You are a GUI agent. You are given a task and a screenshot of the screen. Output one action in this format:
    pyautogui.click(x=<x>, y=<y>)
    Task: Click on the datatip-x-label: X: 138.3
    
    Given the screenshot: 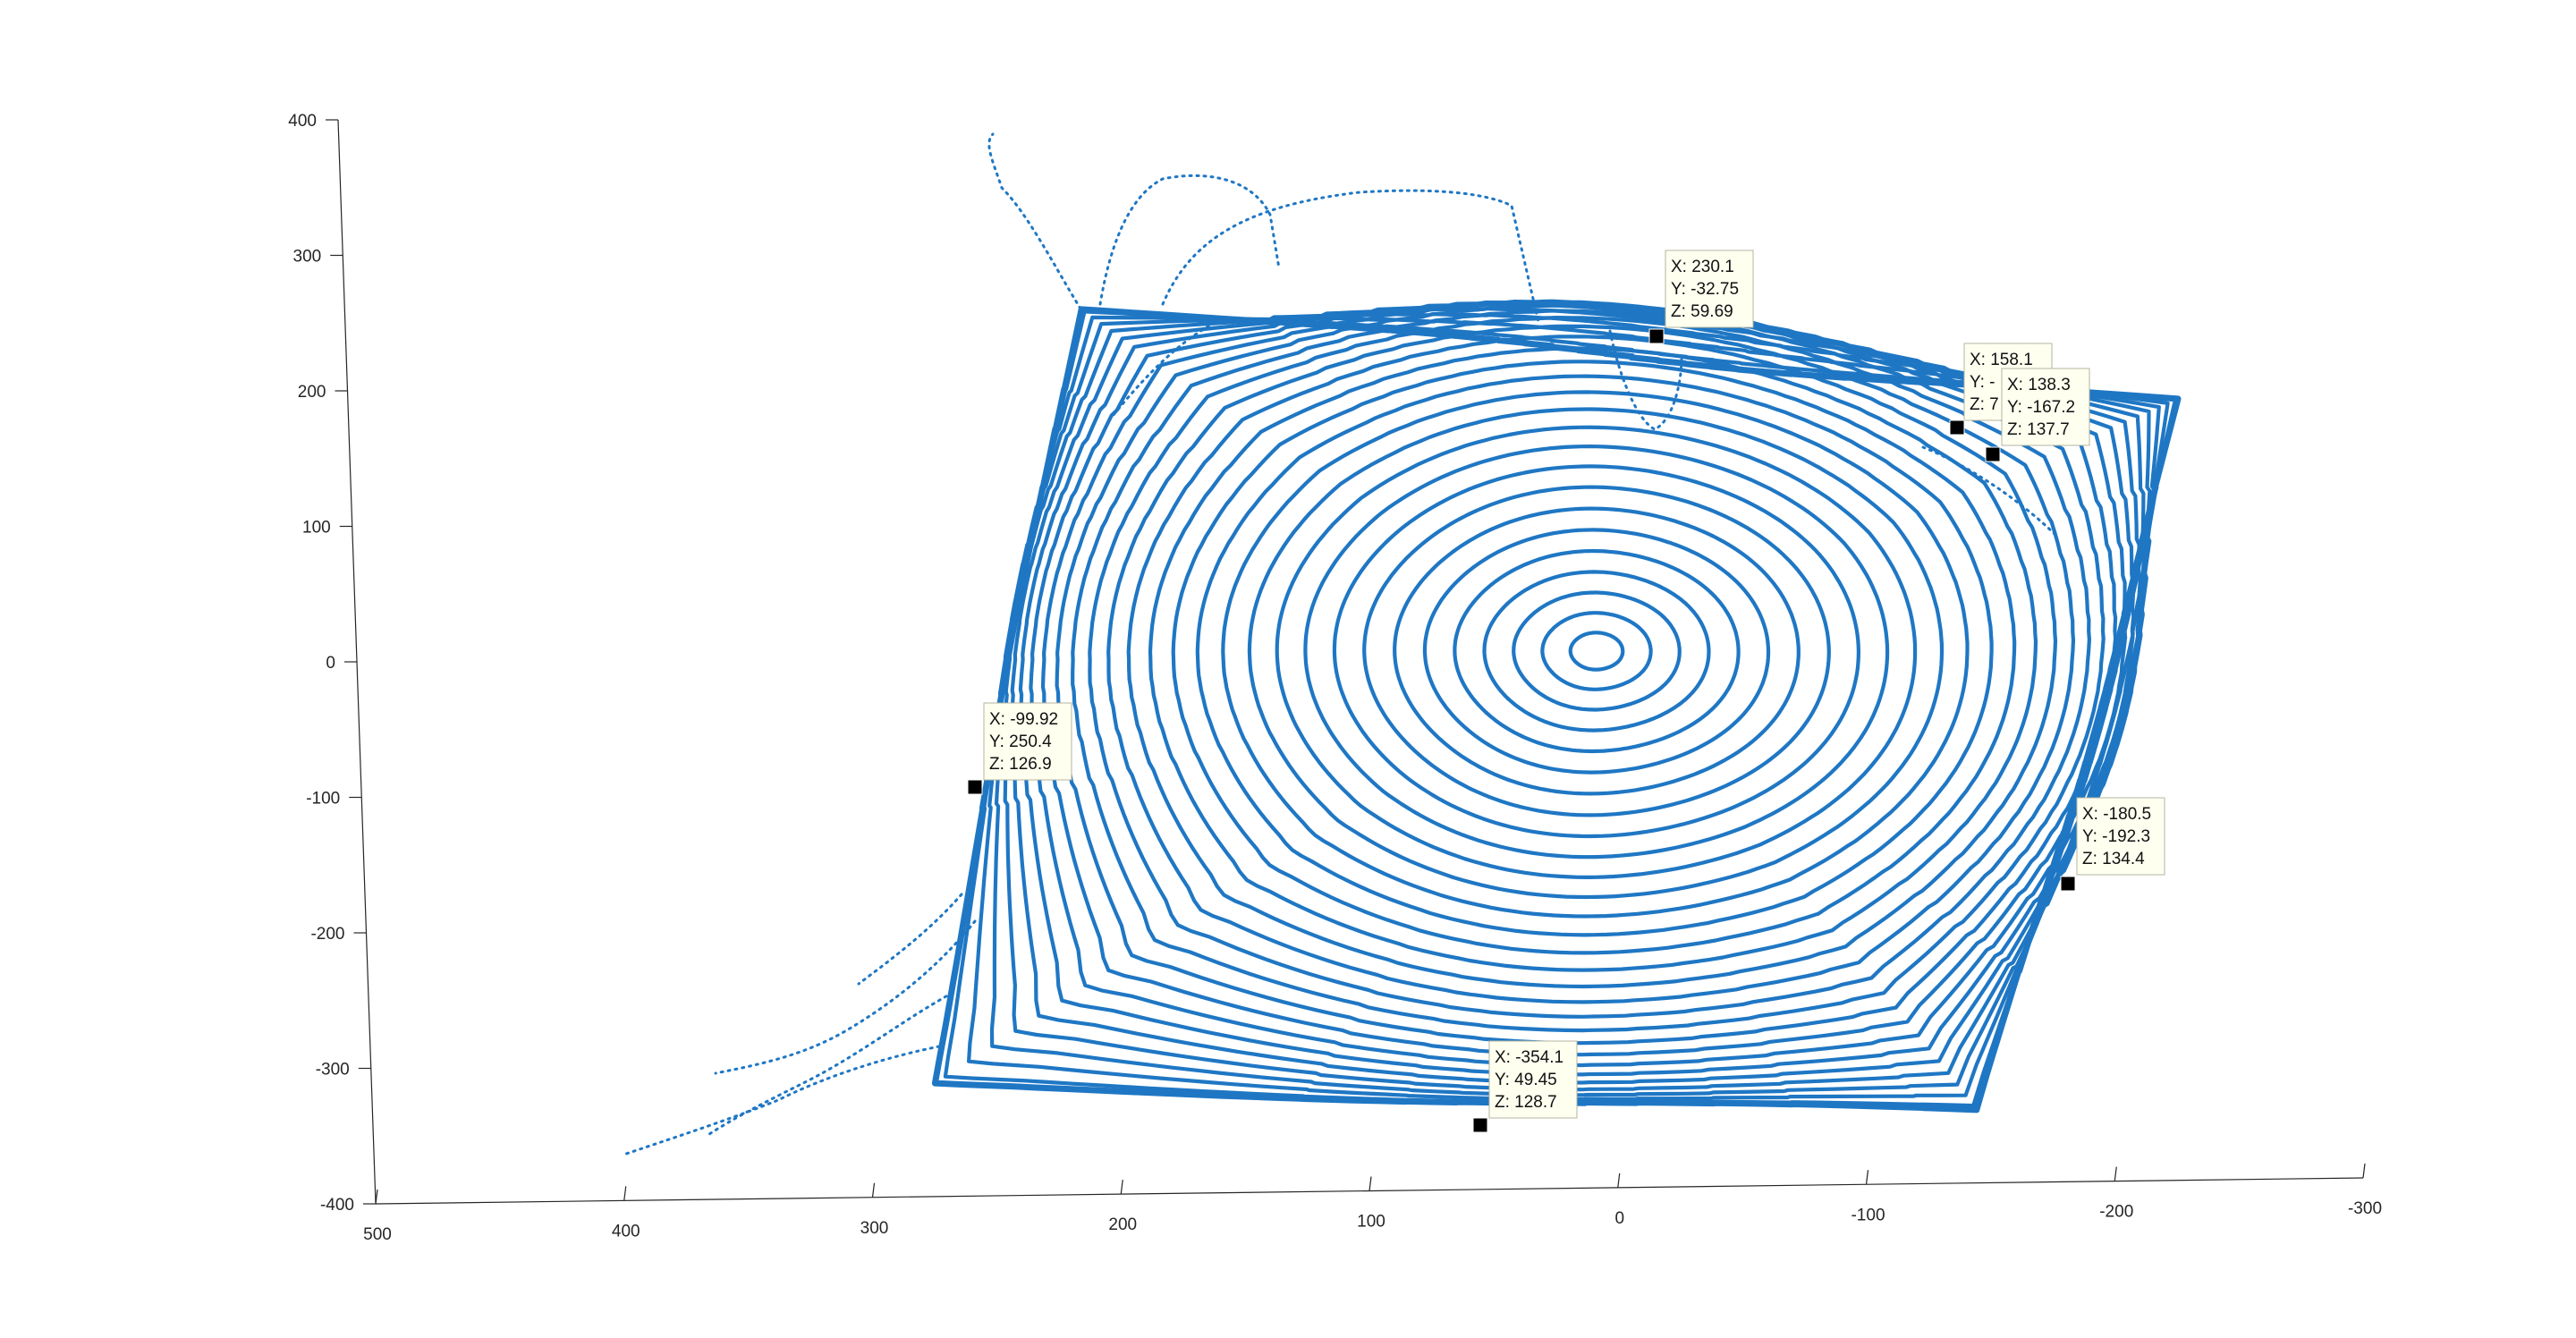 What is the action you would take?
    pyautogui.click(x=2039, y=385)
    